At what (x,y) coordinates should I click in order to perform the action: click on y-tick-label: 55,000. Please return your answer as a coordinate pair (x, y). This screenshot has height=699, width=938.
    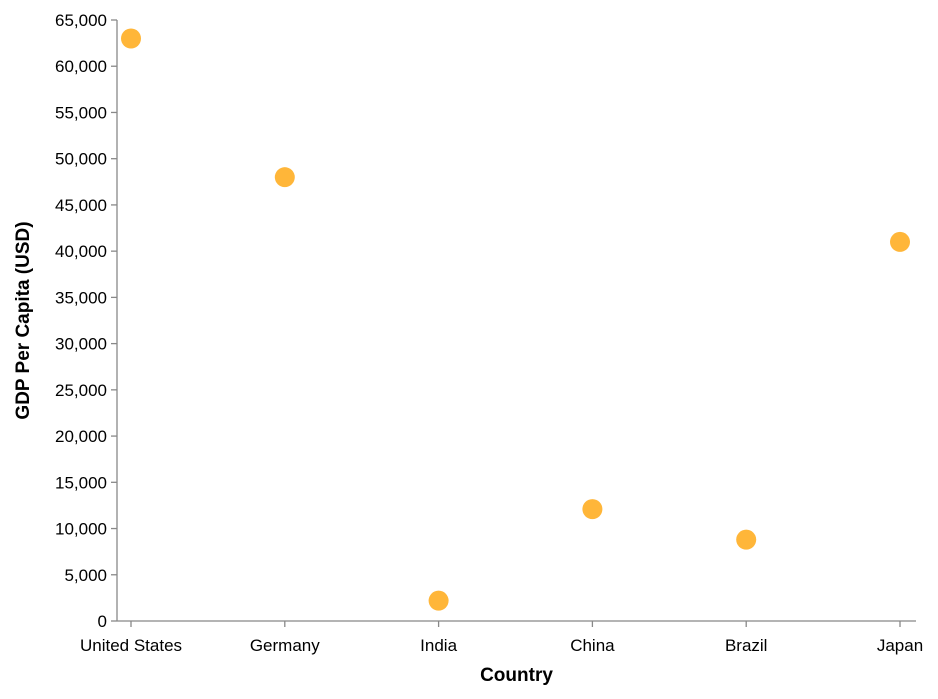
    Looking at the image, I should click on (81, 112).